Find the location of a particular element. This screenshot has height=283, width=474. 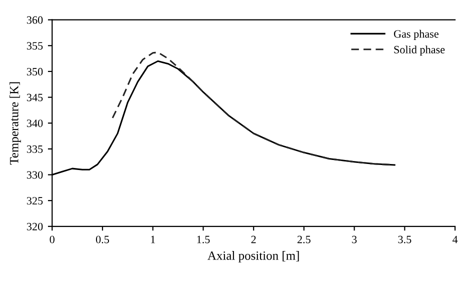

y-tick-label: 345 is located at coordinates (34, 98).